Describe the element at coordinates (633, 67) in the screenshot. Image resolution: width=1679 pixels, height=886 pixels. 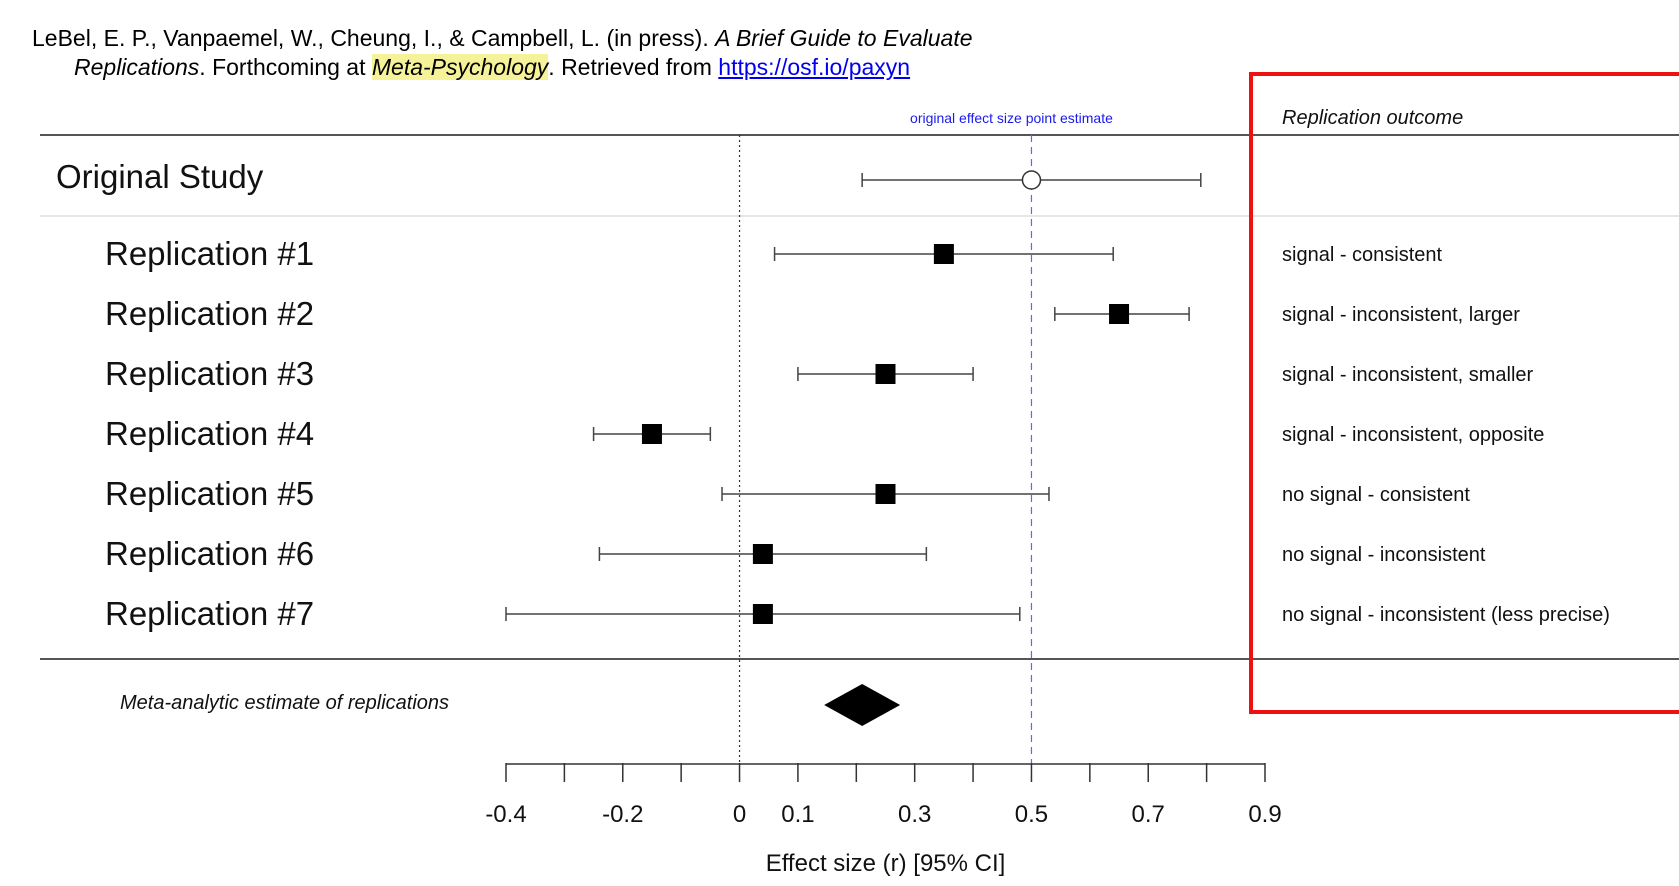
I see `citation-retrieved: . Retrieved from` at that location.